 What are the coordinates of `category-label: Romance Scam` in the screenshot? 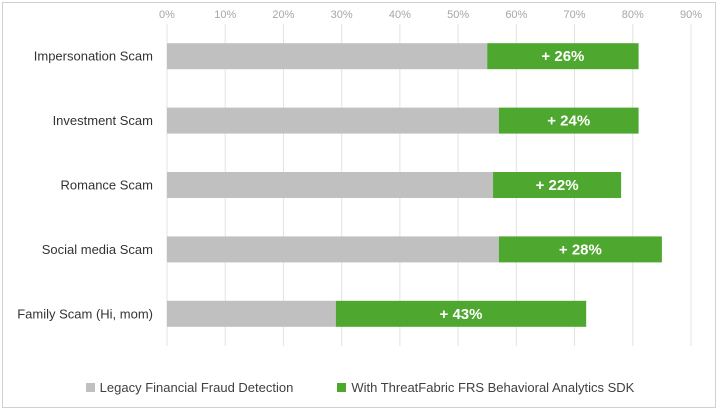 It's located at (107, 185).